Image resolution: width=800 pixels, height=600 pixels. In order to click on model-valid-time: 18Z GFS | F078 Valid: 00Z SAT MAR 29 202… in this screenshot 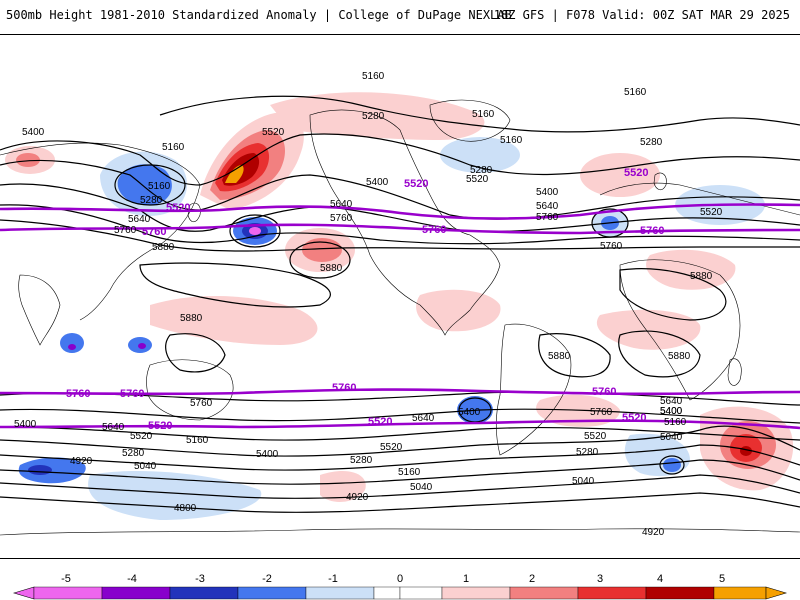, I will do `click(641, 15)`.